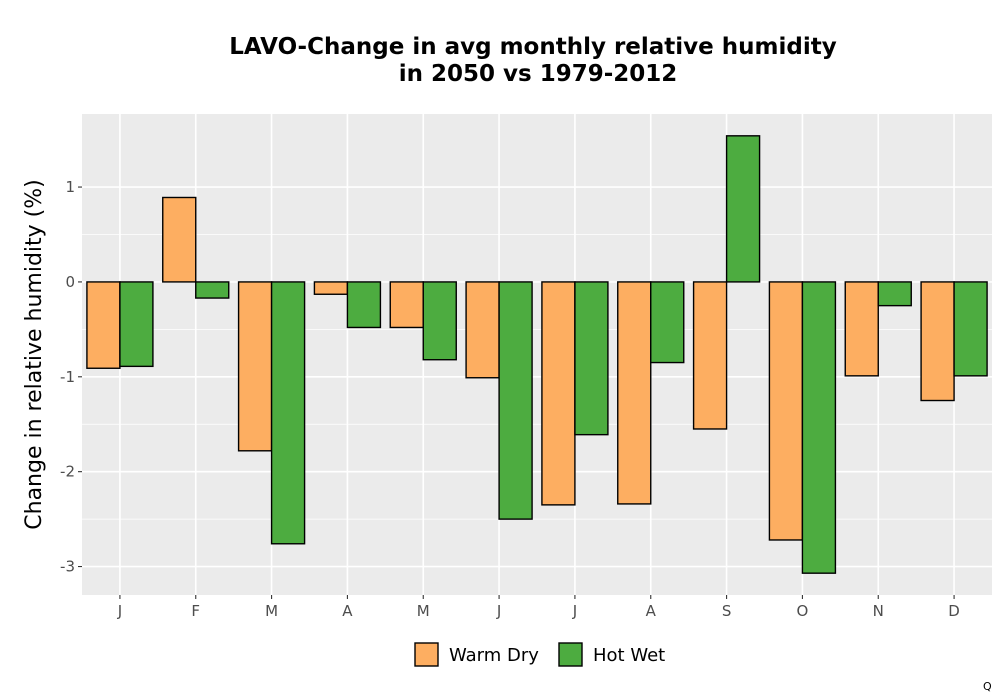 The height and width of the screenshot is (700, 1000). Describe the element at coordinates (67, 377) in the screenshot. I see `y-tick-label: -1` at that location.